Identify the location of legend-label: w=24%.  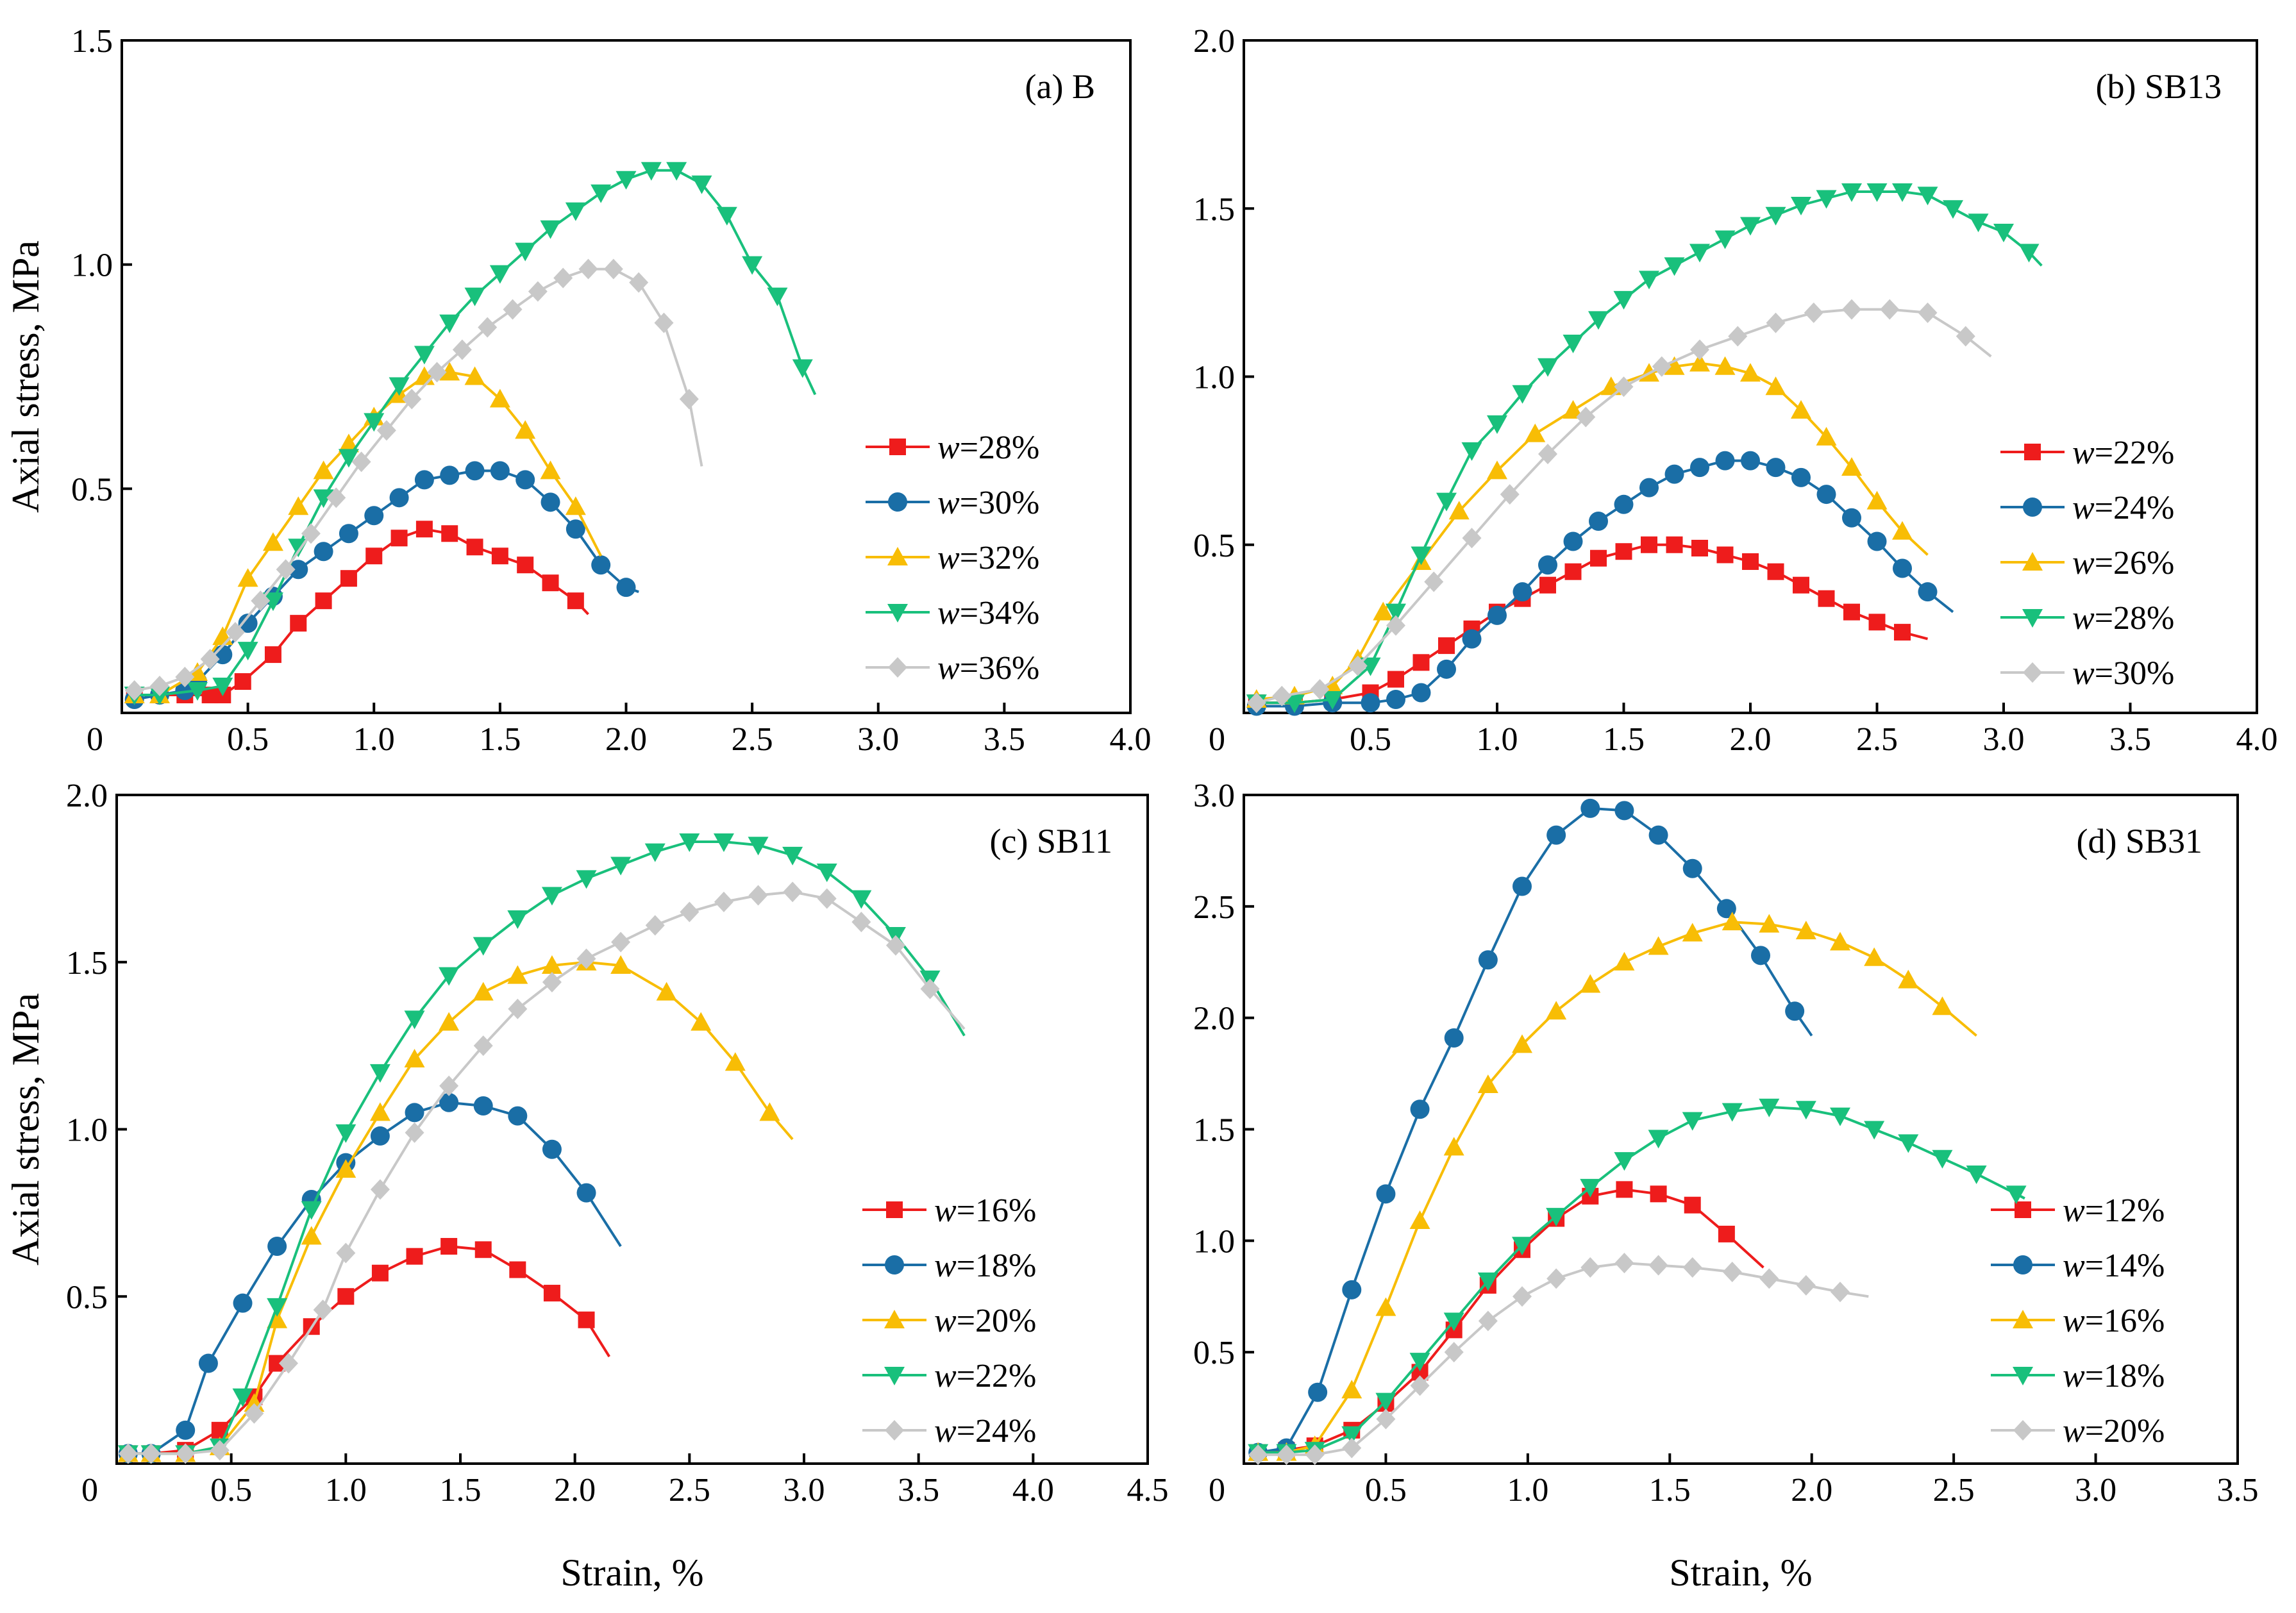
(985, 1431).